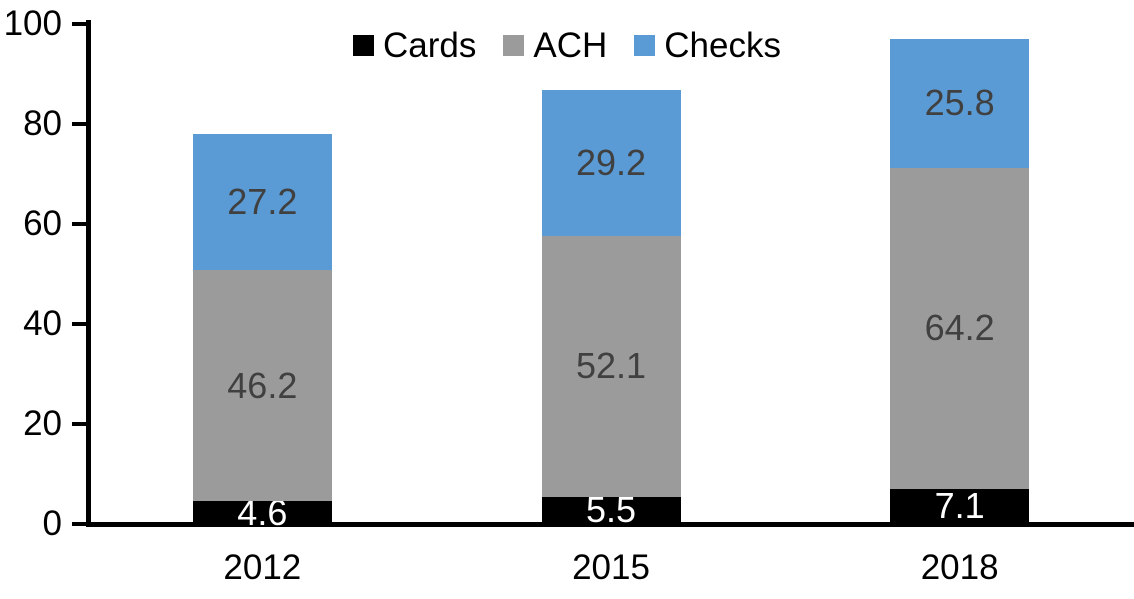 Image resolution: width=1134 pixels, height=599 pixels. I want to click on legend-item-checks: Checks, so click(707, 45).